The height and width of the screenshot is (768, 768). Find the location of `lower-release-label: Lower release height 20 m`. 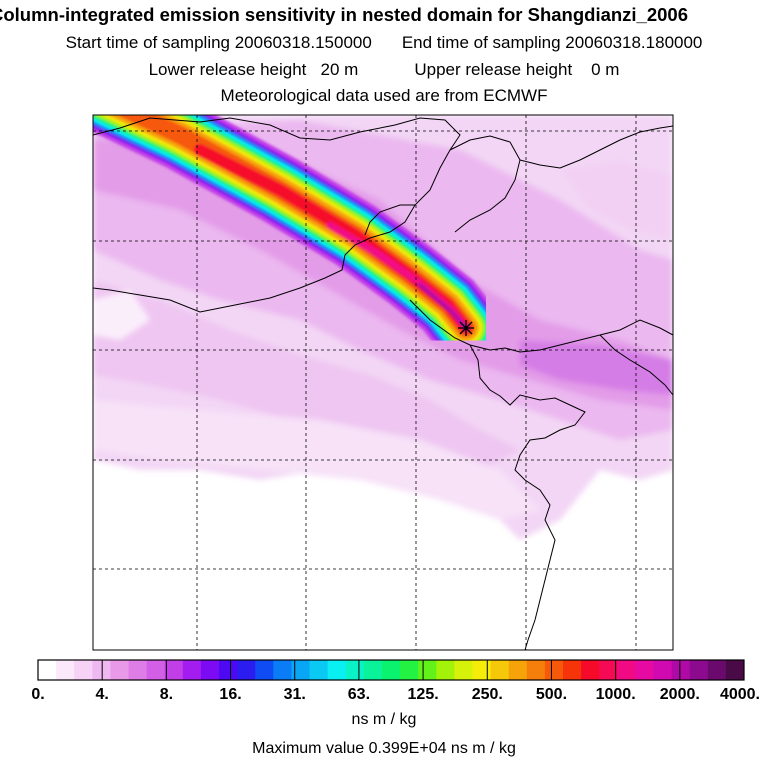

lower-release-label: Lower release height 20 m is located at coordinates (253, 69).